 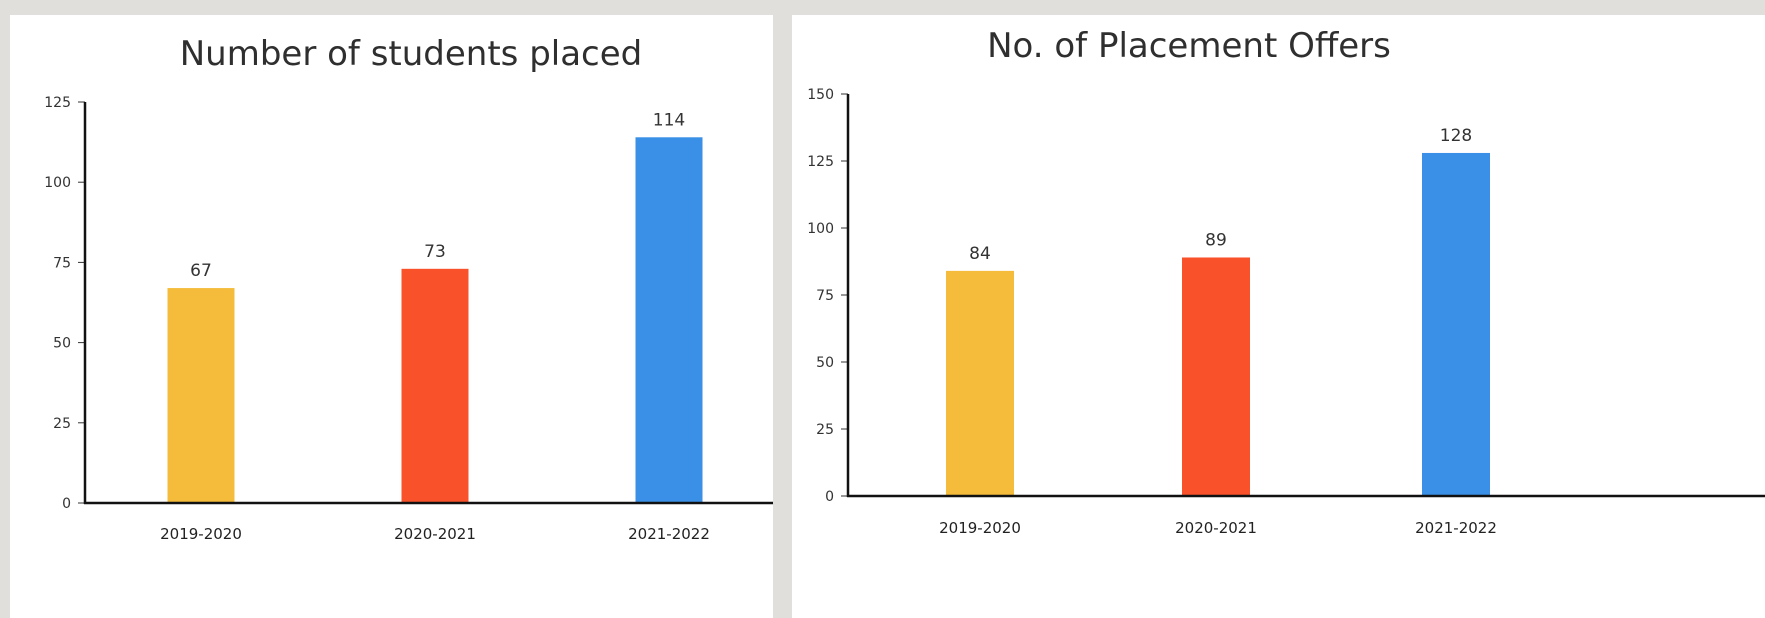 What do you see at coordinates (435, 252) in the screenshot?
I see `bar-value-label: 73` at bounding box center [435, 252].